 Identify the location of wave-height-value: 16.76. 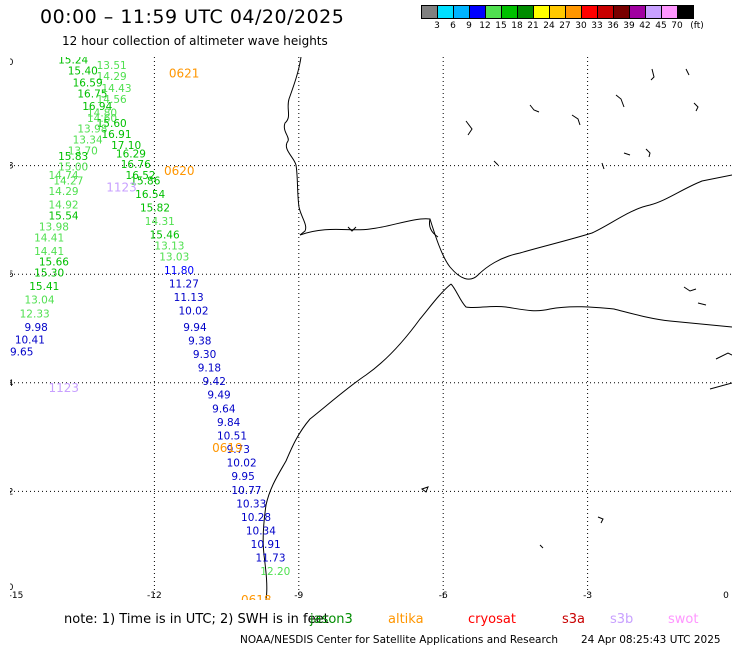
(136, 165).